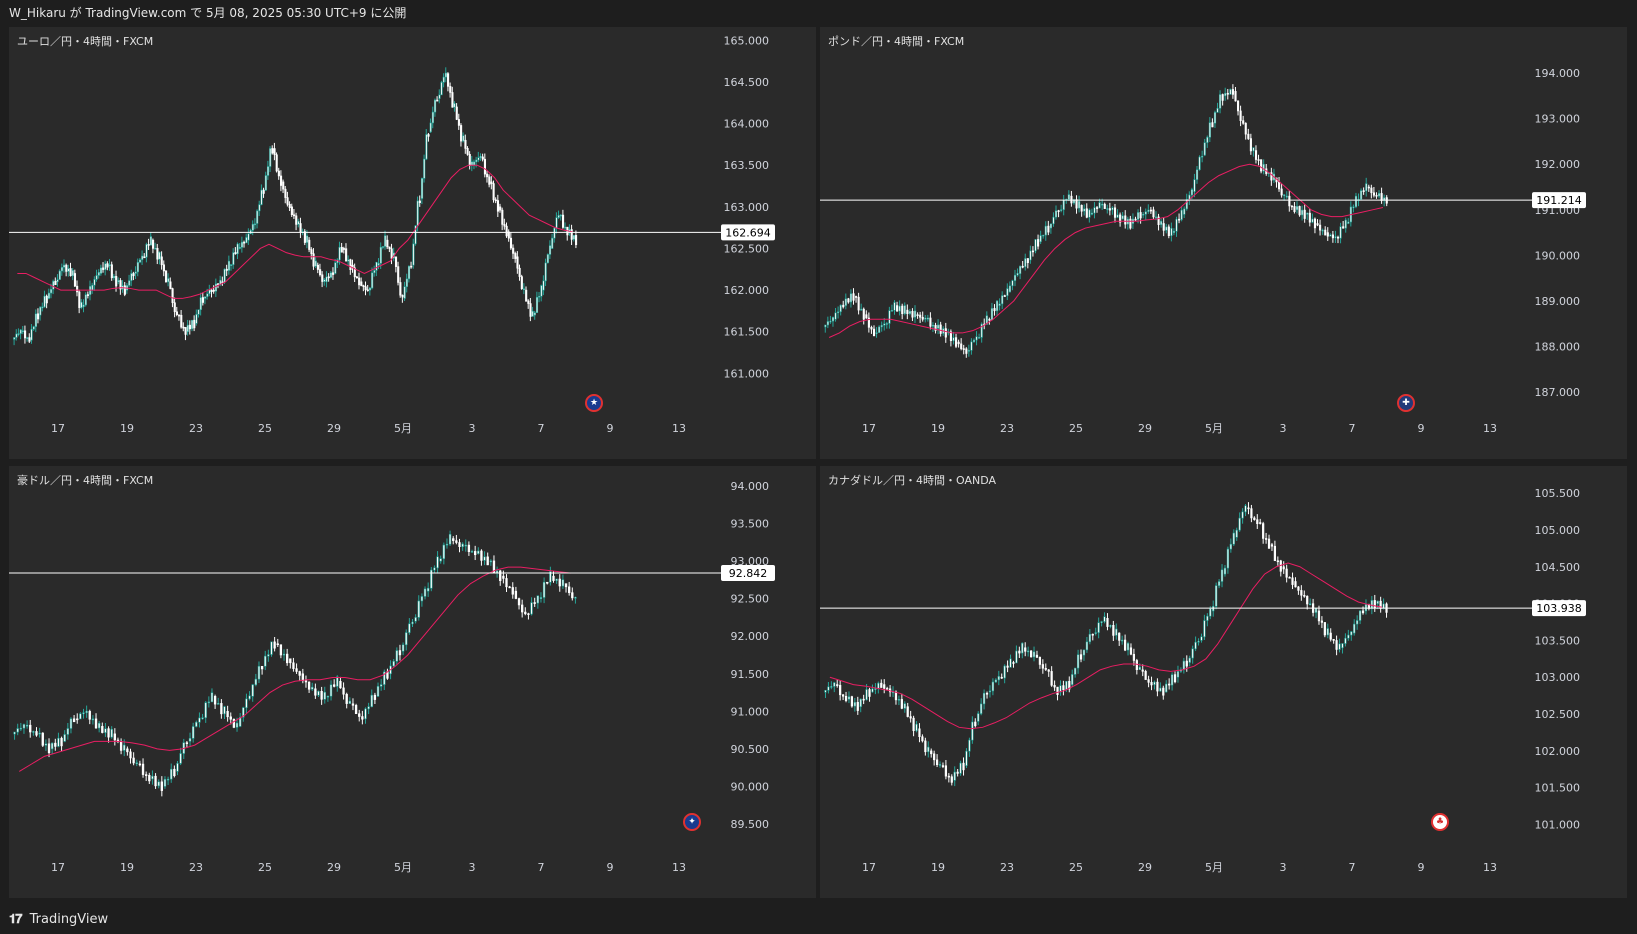  What do you see at coordinates (1559, 200) in the screenshot?
I see `price-label-box` at bounding box center [1559, 200].